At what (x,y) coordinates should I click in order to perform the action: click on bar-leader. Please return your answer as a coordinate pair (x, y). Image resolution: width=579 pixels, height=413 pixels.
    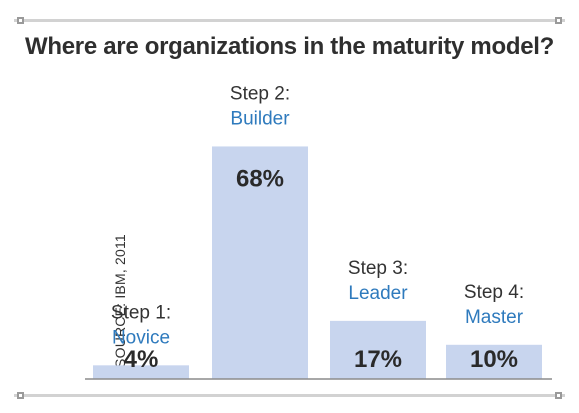
    Looking at the image, I should click on (378, 349).